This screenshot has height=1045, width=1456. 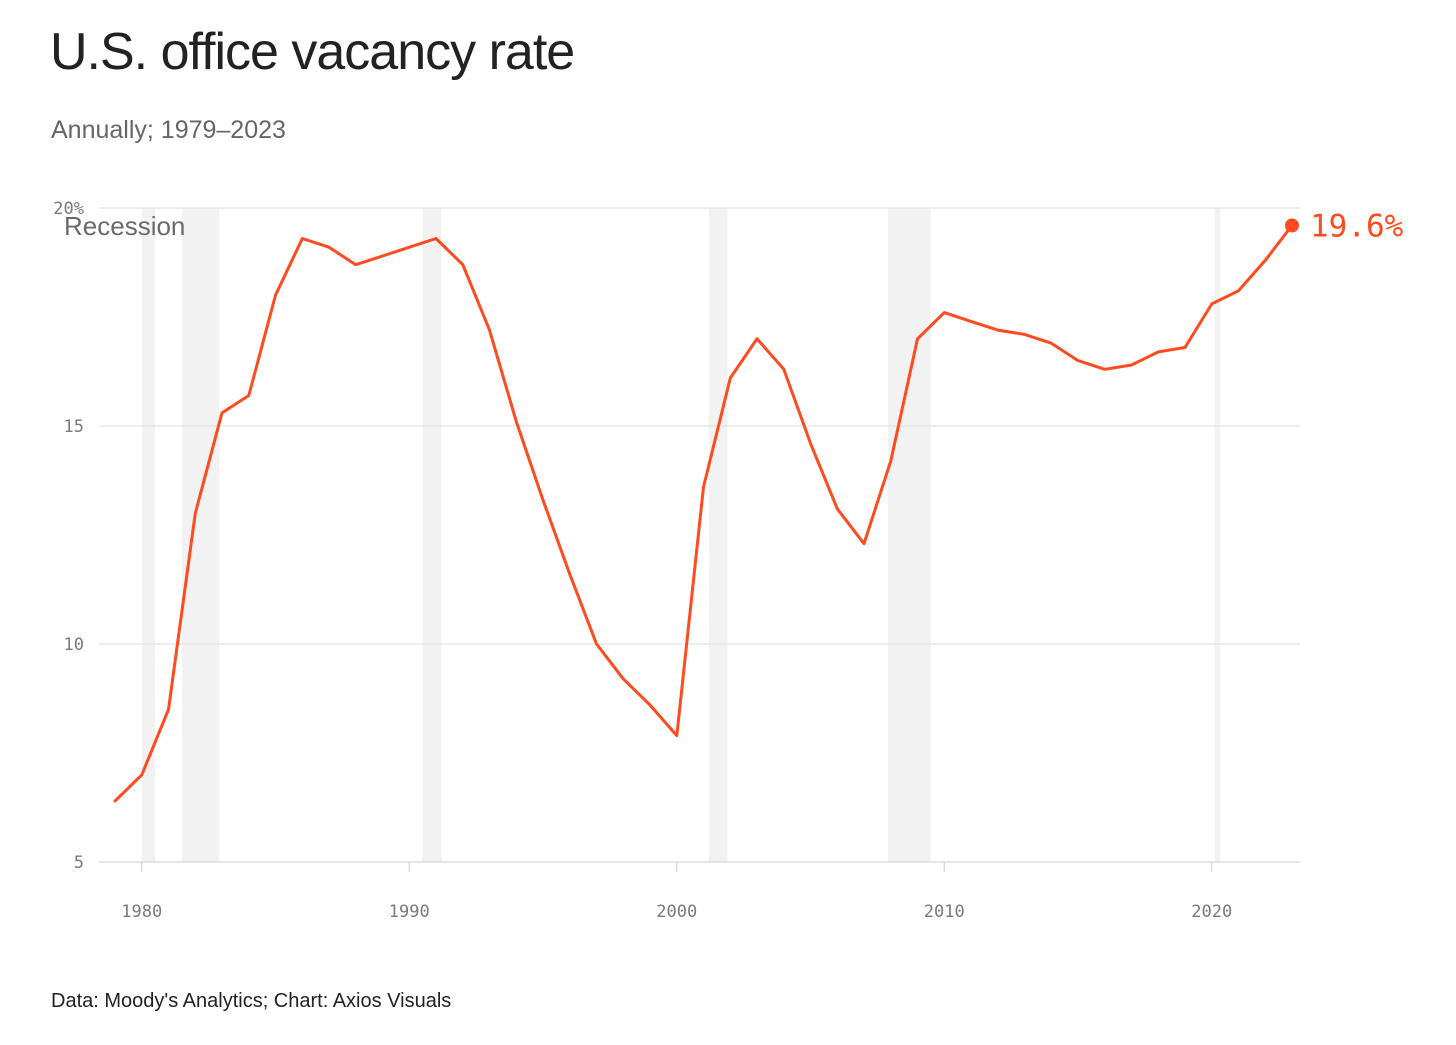 What do you see at coordinates (141, 912) in the screenshot?
I see `x-tick-label: 1980` at bounding box center [141, 912].